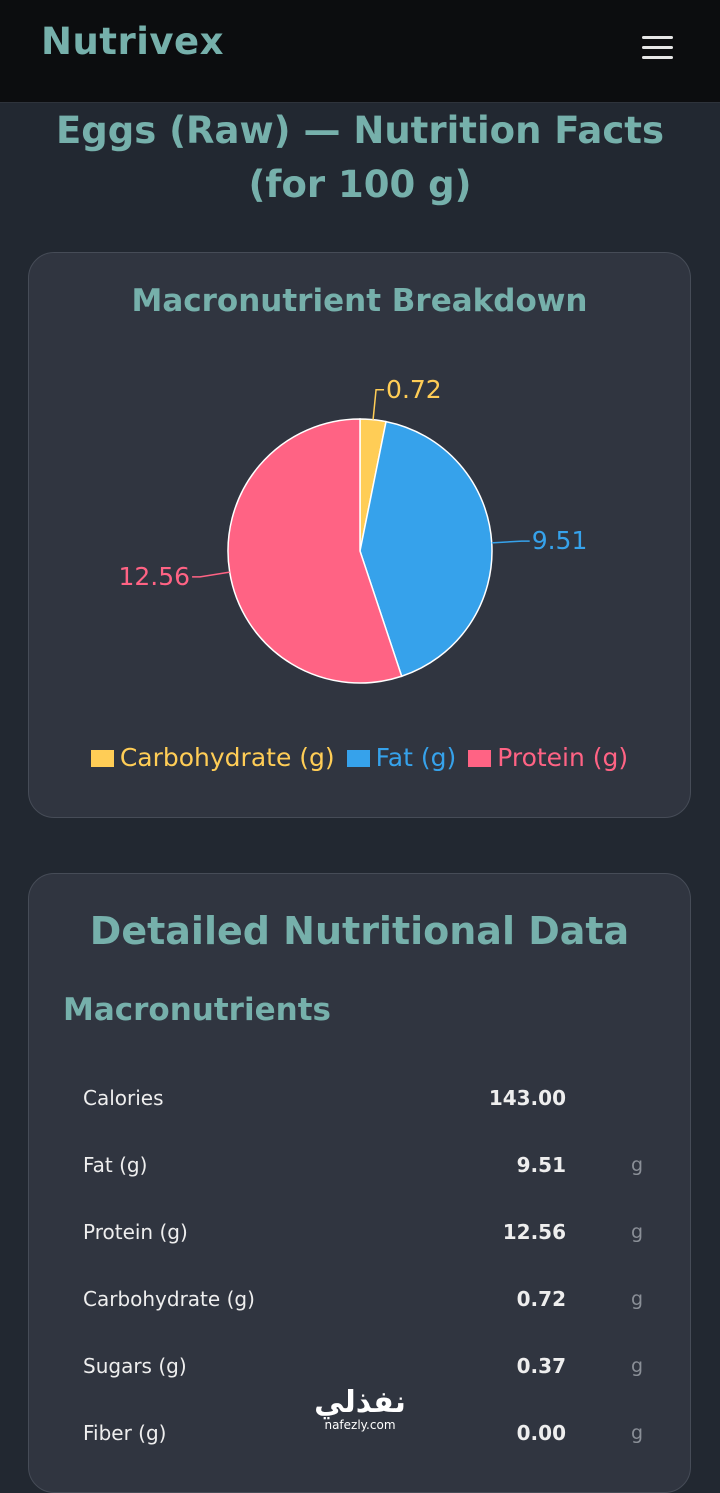  I want to click on watermark-text: نفذلي, so click(360, 1402).